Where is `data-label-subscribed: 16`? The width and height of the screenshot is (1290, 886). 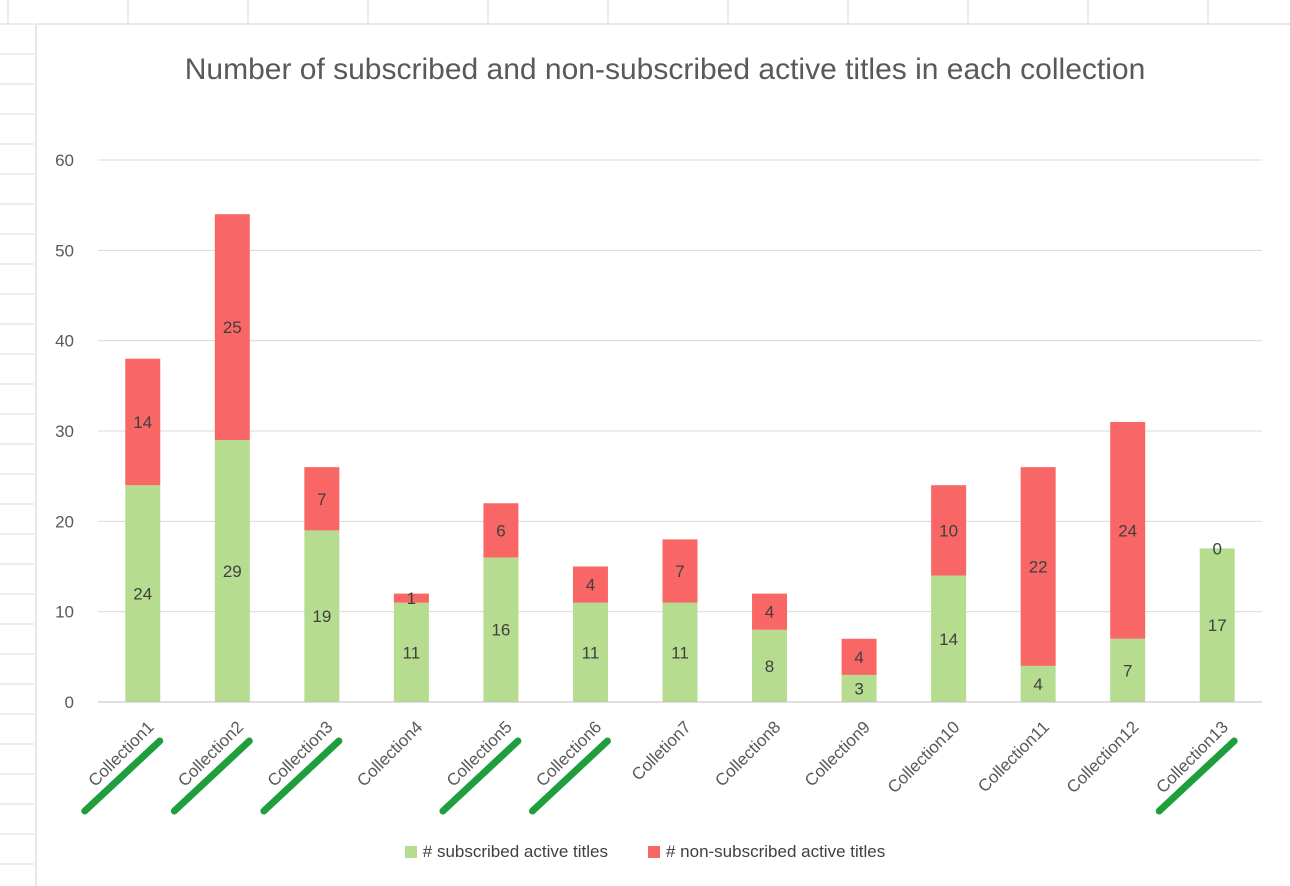 data-label-subscribed: 16 is located at coordinates (500, 630).